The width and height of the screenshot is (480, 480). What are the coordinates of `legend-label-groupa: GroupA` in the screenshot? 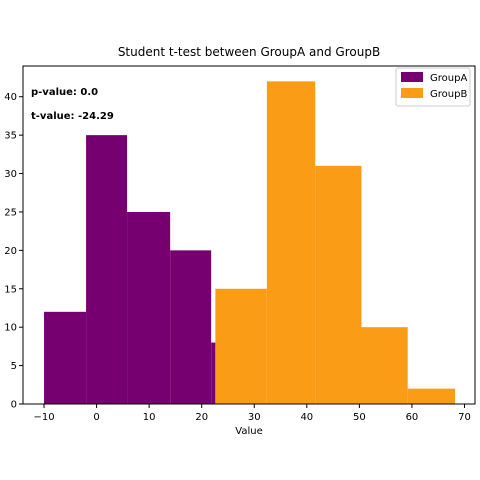 It's located at (448, 78).